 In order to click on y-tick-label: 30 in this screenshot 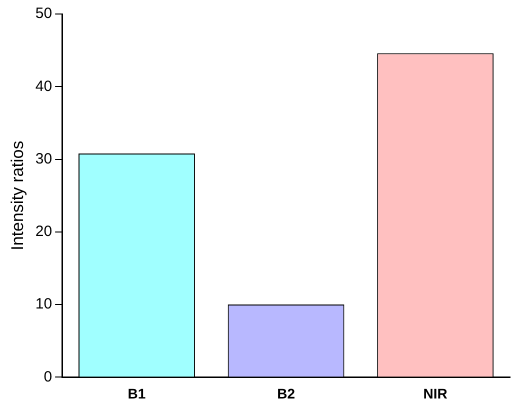, I will do `click(43, 159)`.